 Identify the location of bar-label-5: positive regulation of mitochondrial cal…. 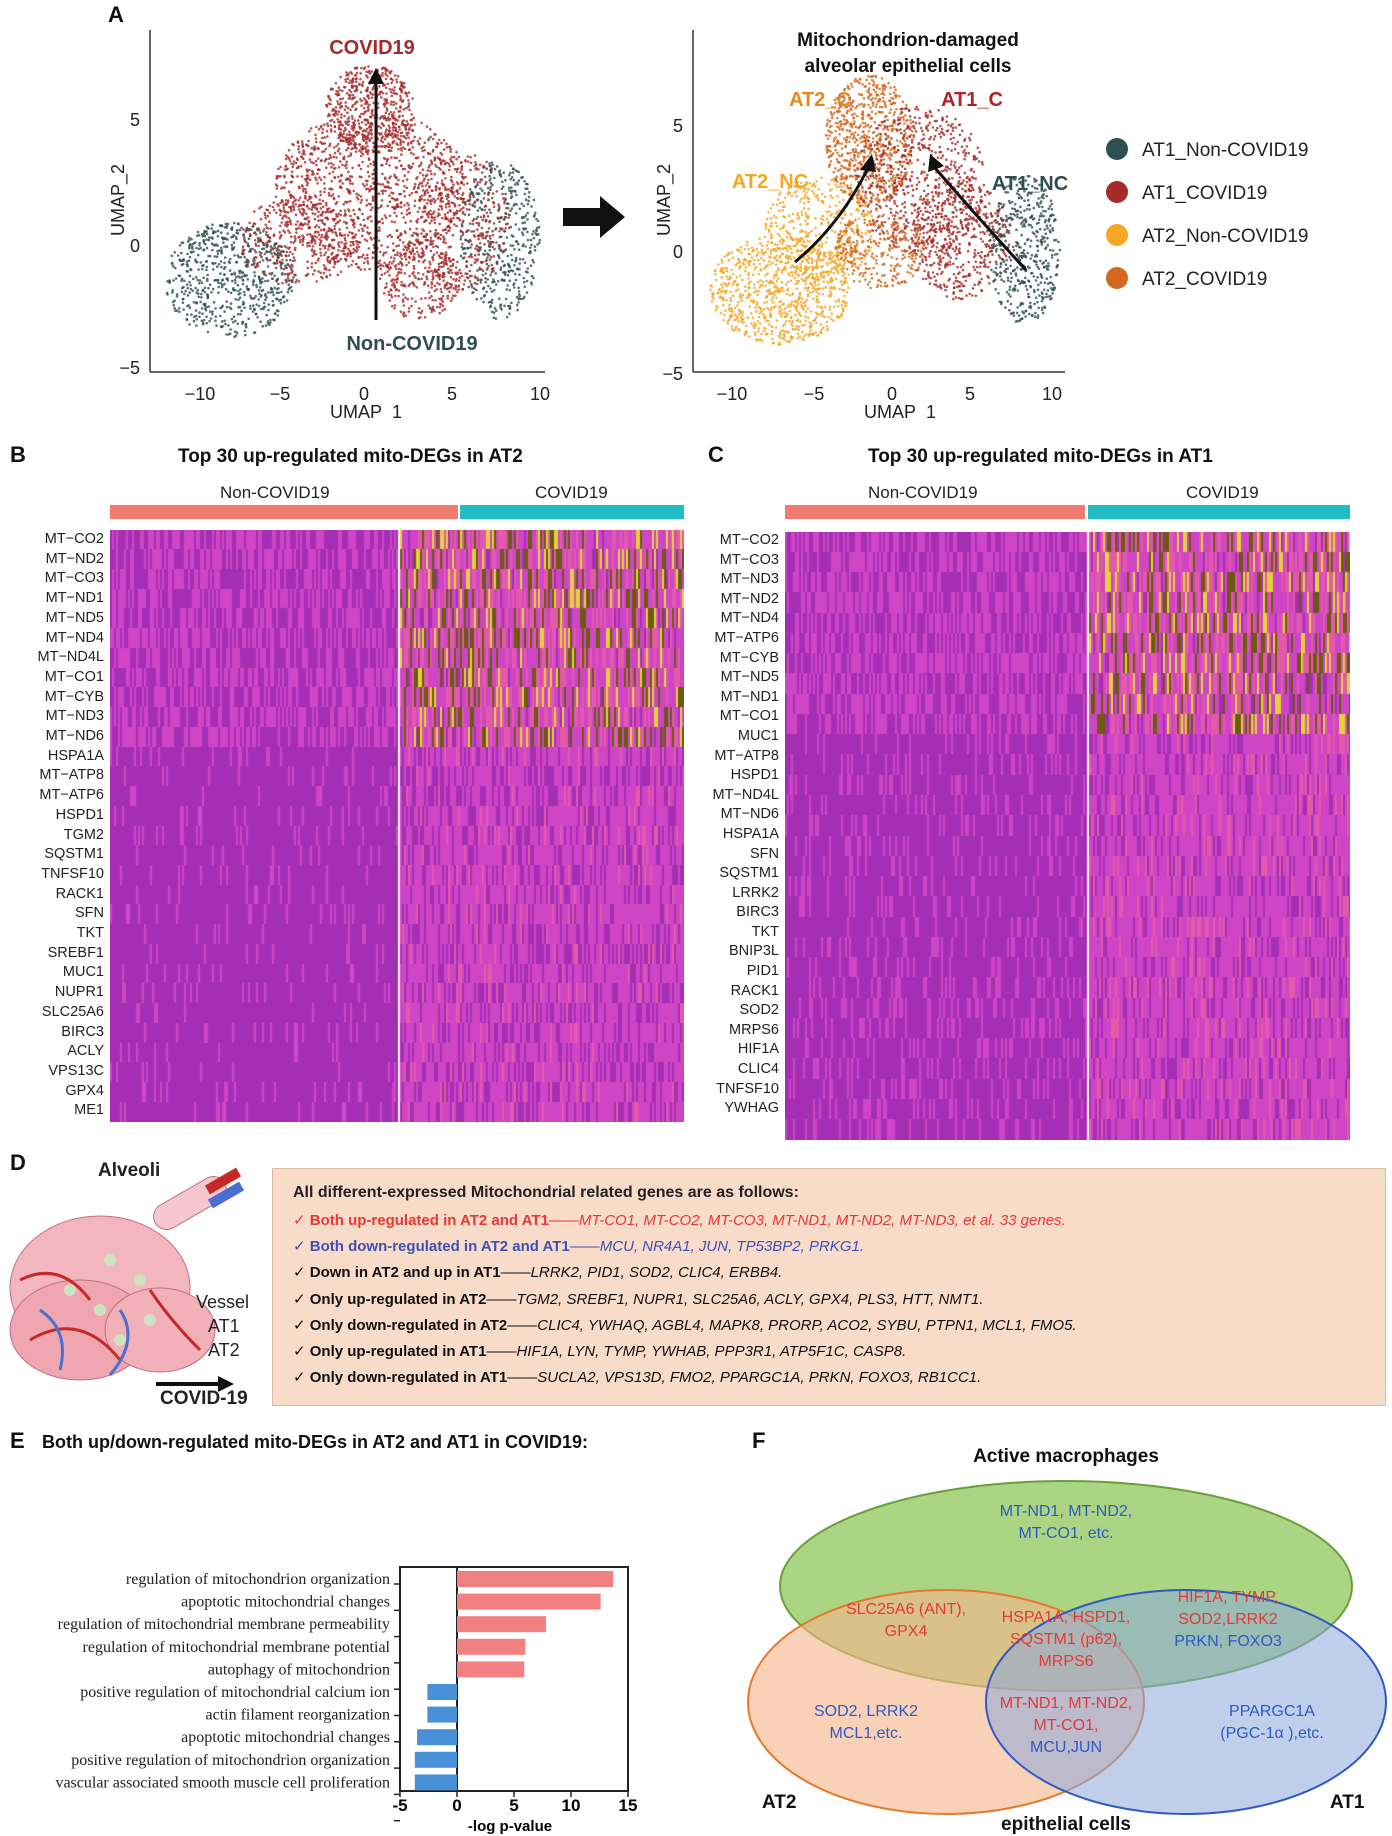
(235, 1692).